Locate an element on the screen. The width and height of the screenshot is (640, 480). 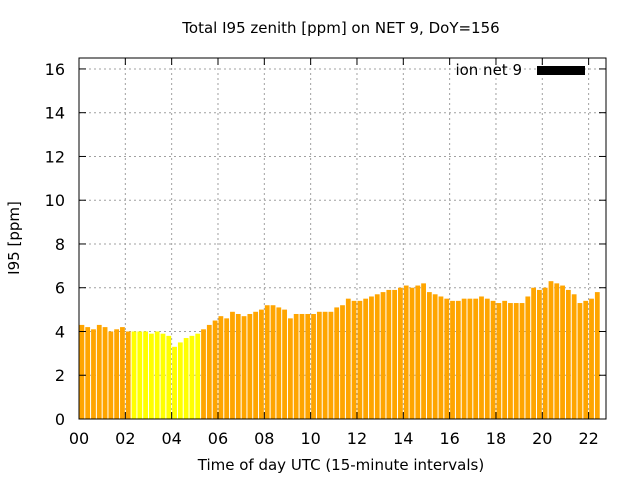
y-tick-labels: 0 2 4 6 8 10 12 14 16 is located at coordinates (55, 244).